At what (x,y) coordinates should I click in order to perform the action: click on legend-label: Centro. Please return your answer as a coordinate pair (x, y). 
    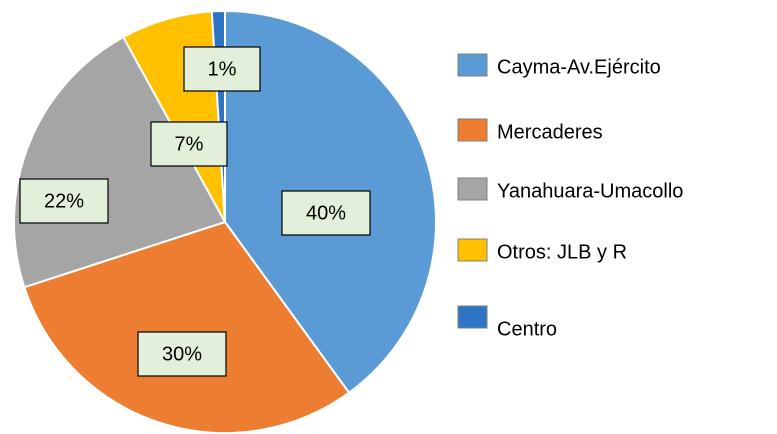
    Looking at the image, I should click on (527, 329).